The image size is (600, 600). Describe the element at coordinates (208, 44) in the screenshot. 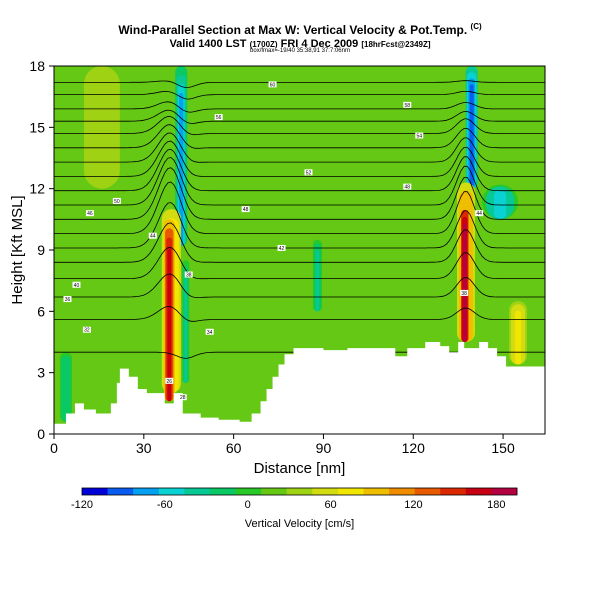

I see `subtitle-valid: Valid 1400 LST` at that location.